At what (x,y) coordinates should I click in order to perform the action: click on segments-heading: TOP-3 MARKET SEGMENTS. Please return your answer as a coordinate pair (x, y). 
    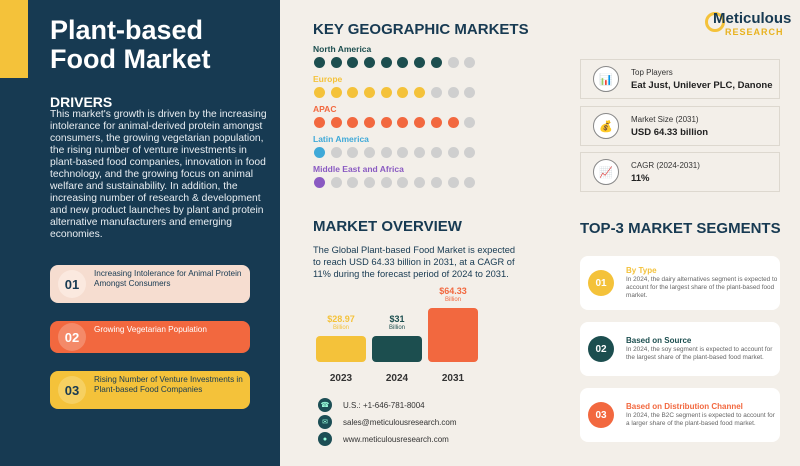
    Looking at the image, I should click on (680, 228).